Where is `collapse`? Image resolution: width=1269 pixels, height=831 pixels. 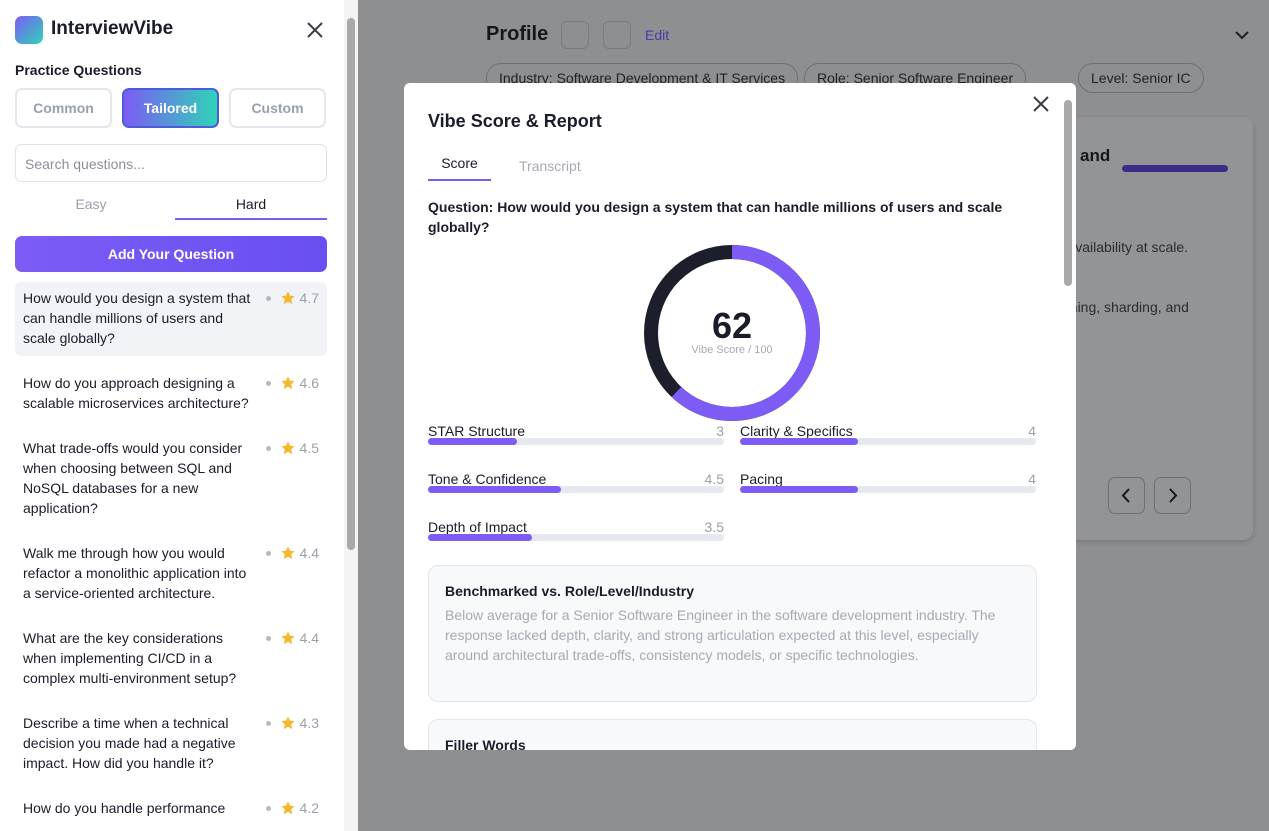 collapse is located at coordinates (1242, 35).